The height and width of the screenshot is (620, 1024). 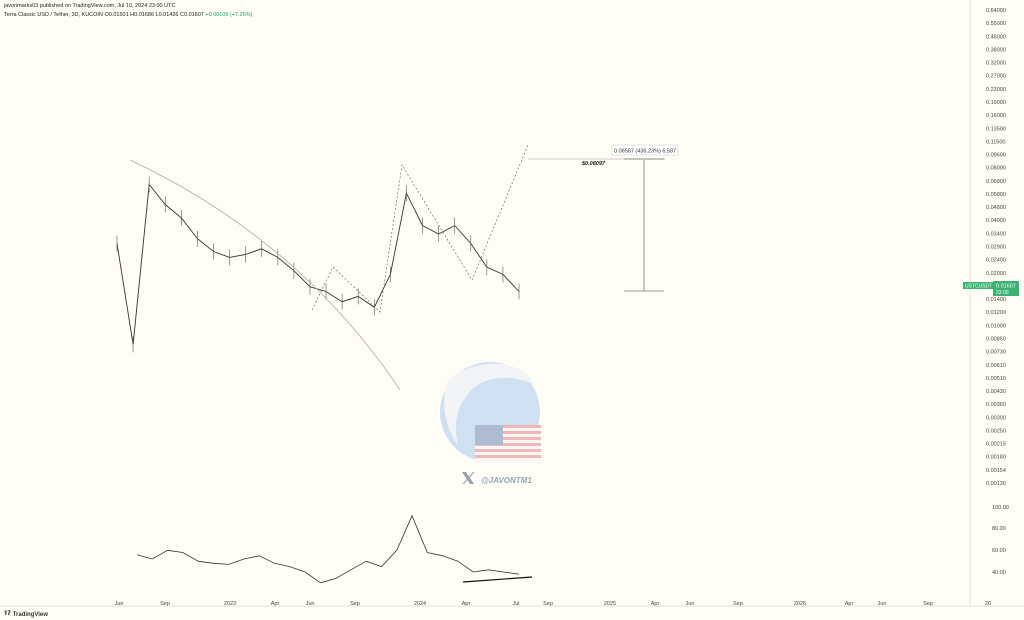 What do you see at coordinates (265, 275) in the screenshot?
I see `downtrend-curve` at bounding box center [265, 275].